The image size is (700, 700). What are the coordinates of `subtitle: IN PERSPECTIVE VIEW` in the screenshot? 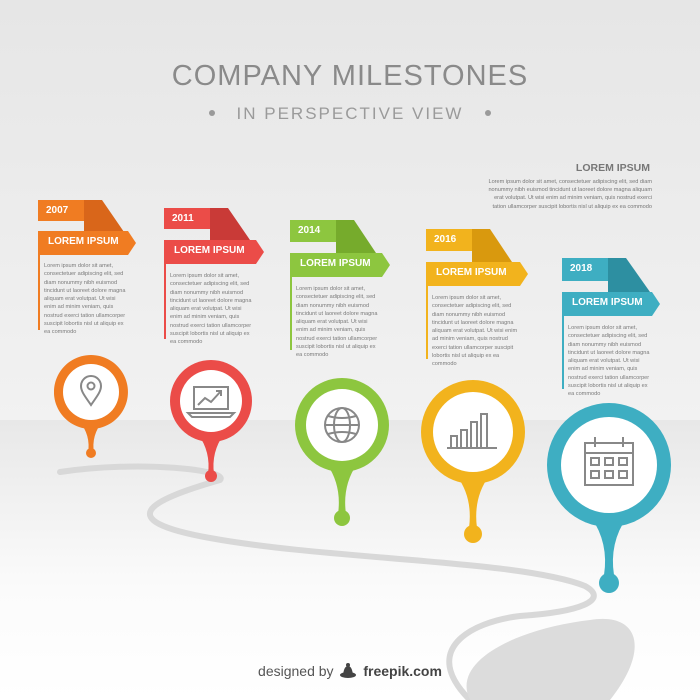 It's located at (350, 113).